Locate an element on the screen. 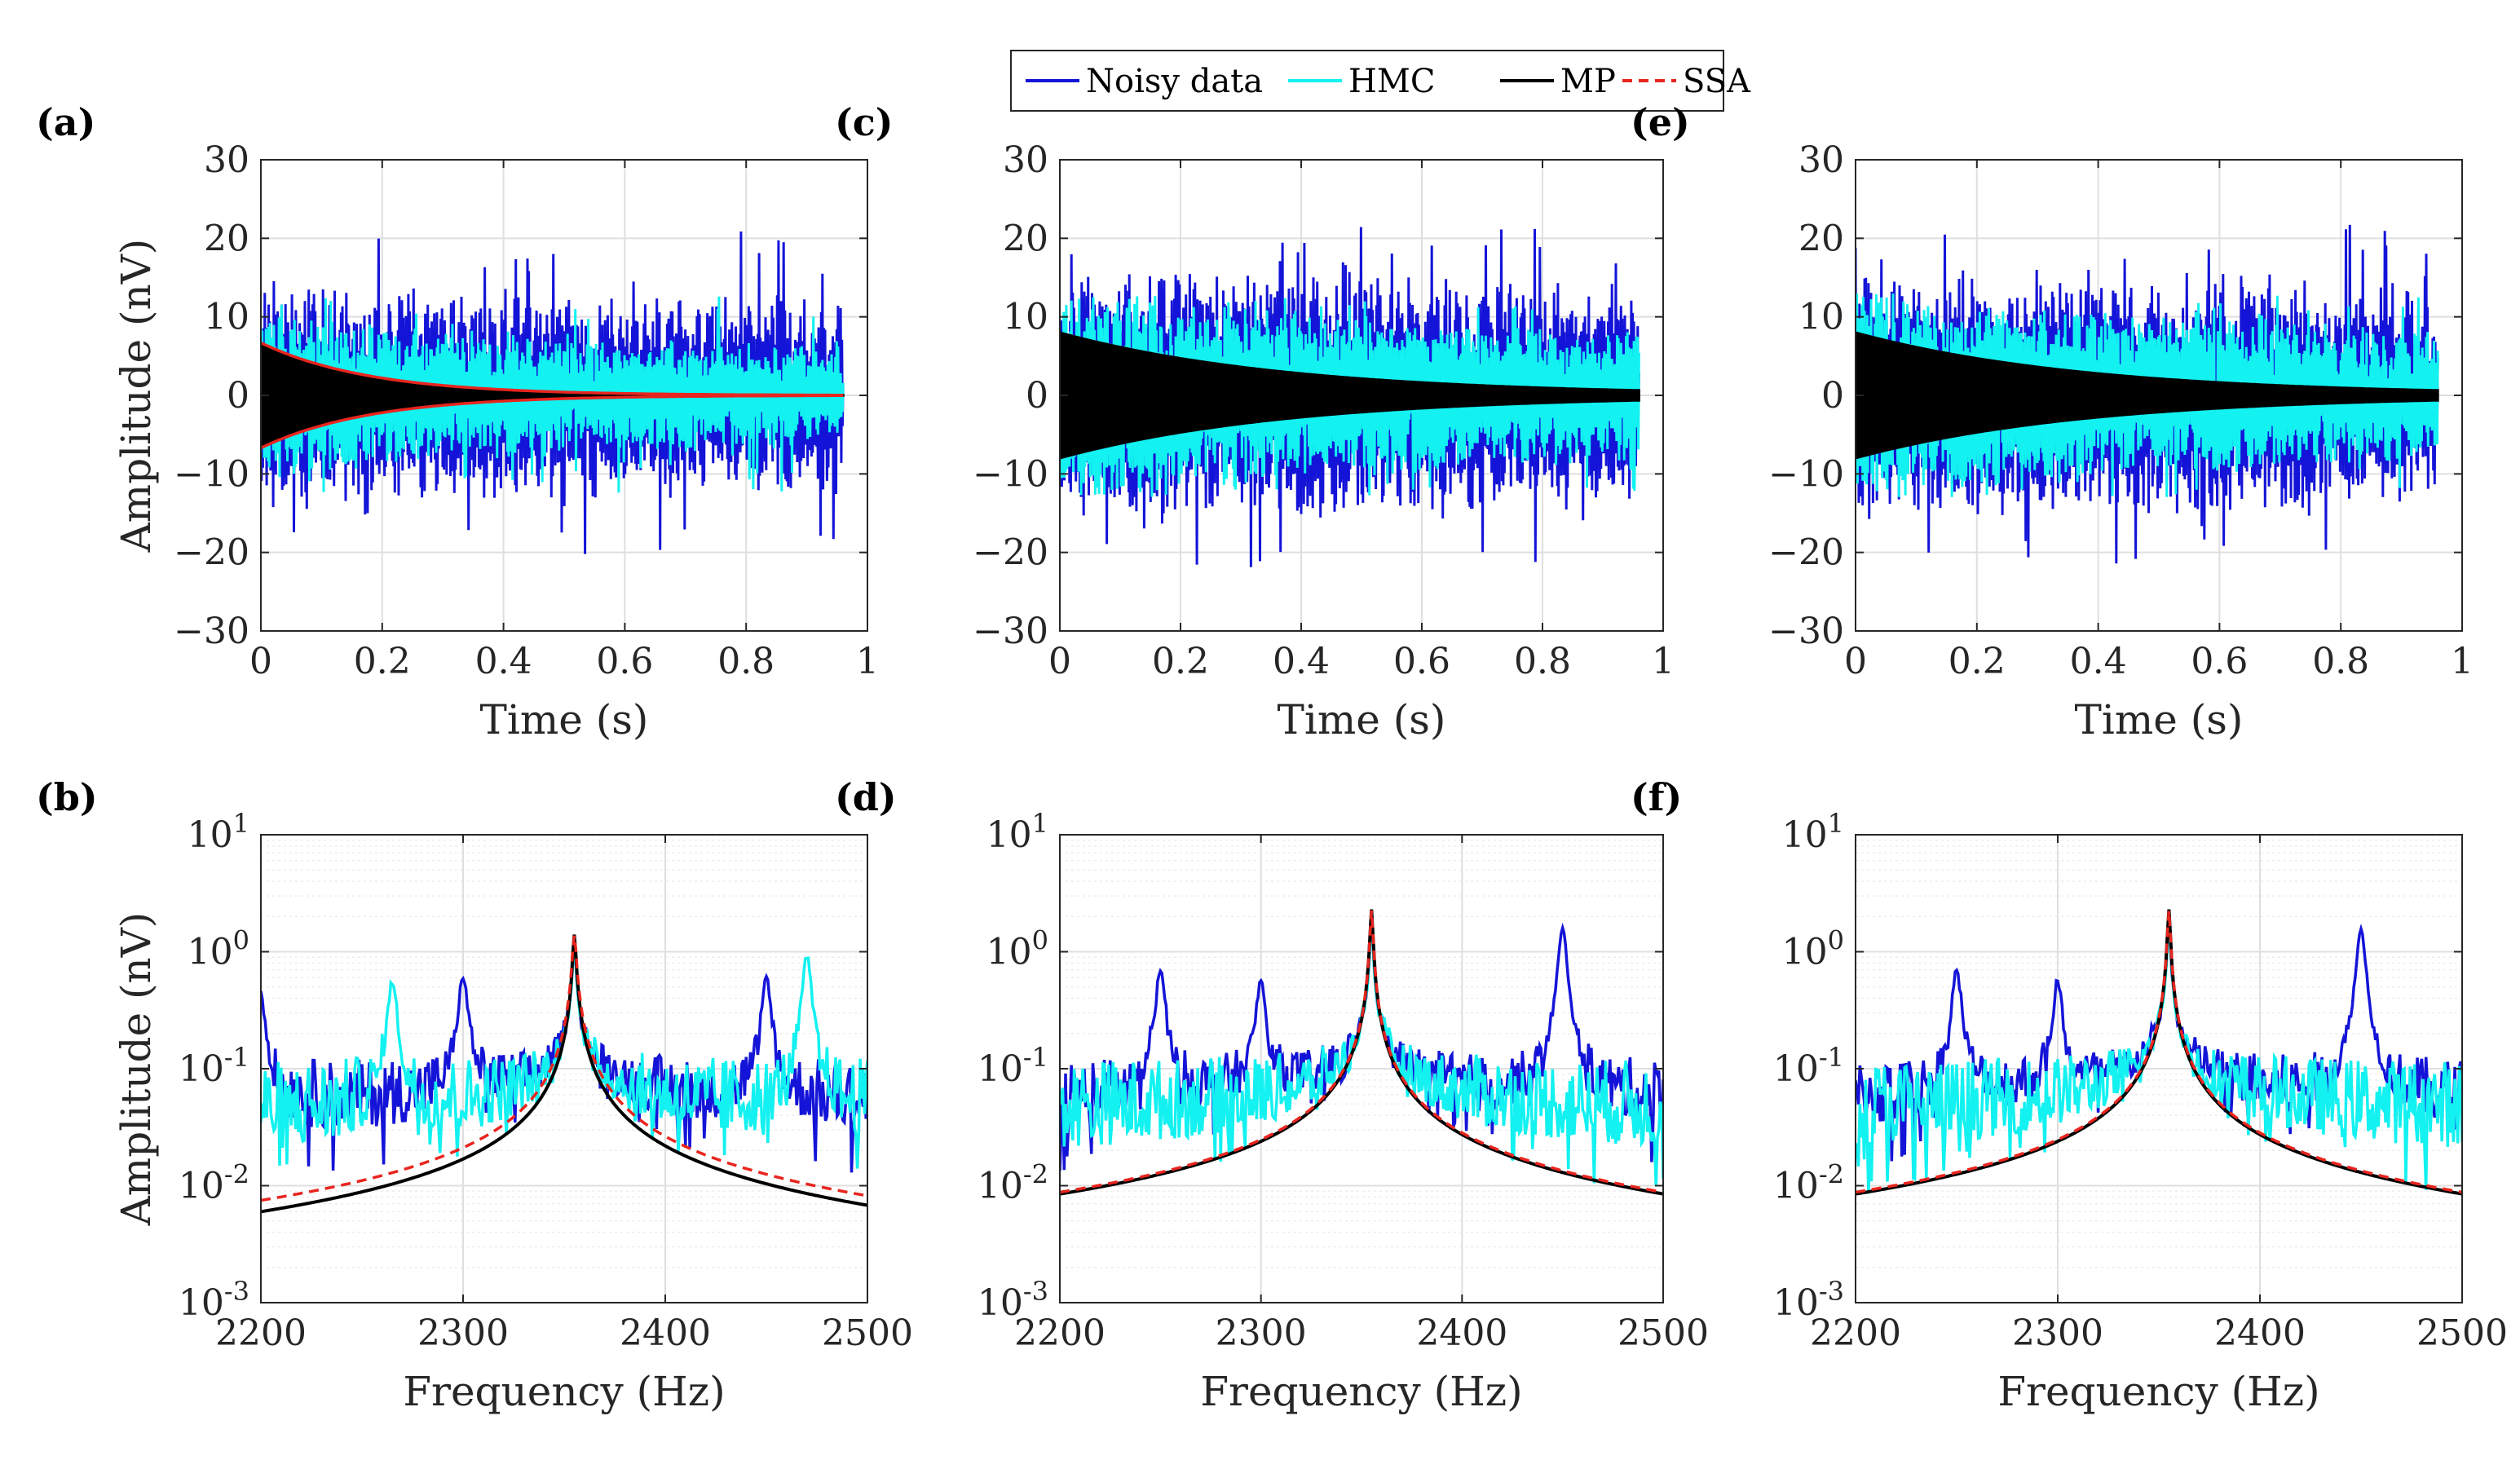 This screenshot has width=2520, height=1460. panel-label: (d) is located at coordinates (866, 797).